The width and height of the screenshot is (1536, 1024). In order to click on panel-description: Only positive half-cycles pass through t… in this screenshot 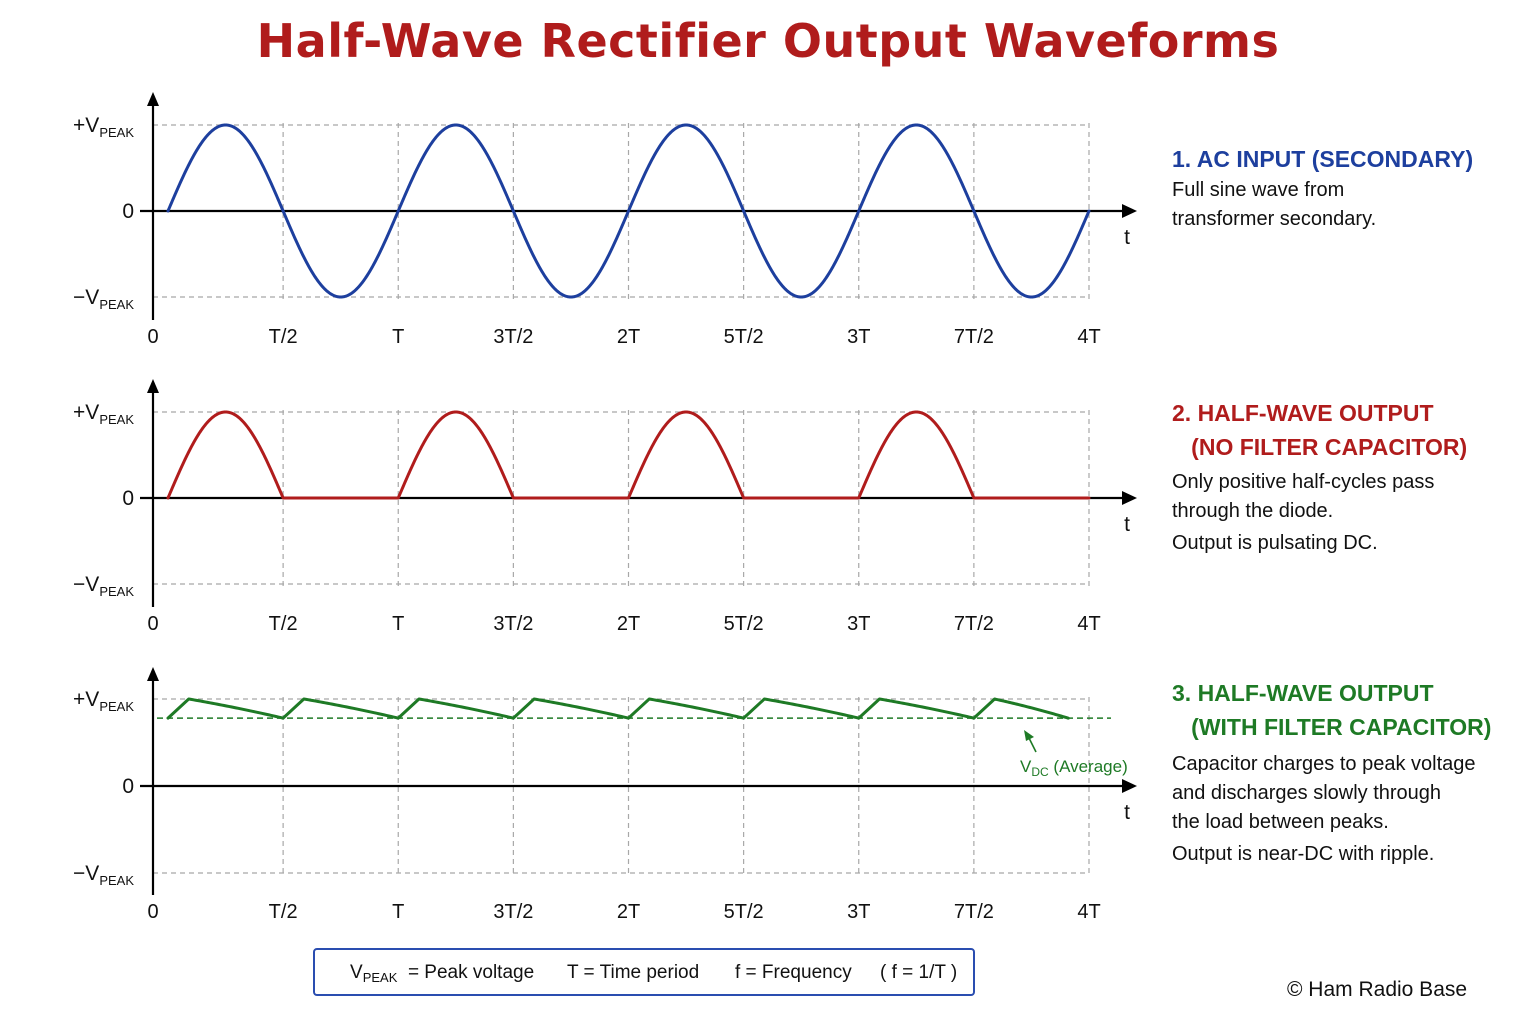, I will do `click(1303, 496)`.